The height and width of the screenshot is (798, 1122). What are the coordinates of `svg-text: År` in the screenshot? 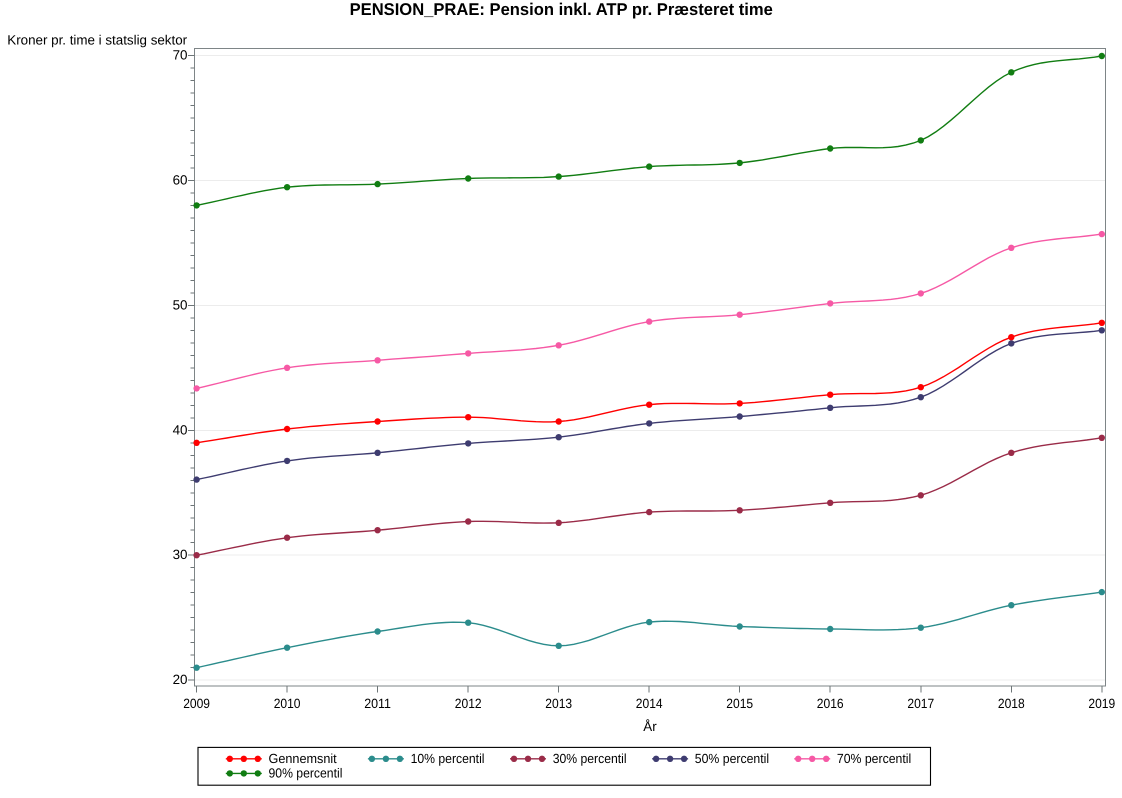 It's located at (650, 726).